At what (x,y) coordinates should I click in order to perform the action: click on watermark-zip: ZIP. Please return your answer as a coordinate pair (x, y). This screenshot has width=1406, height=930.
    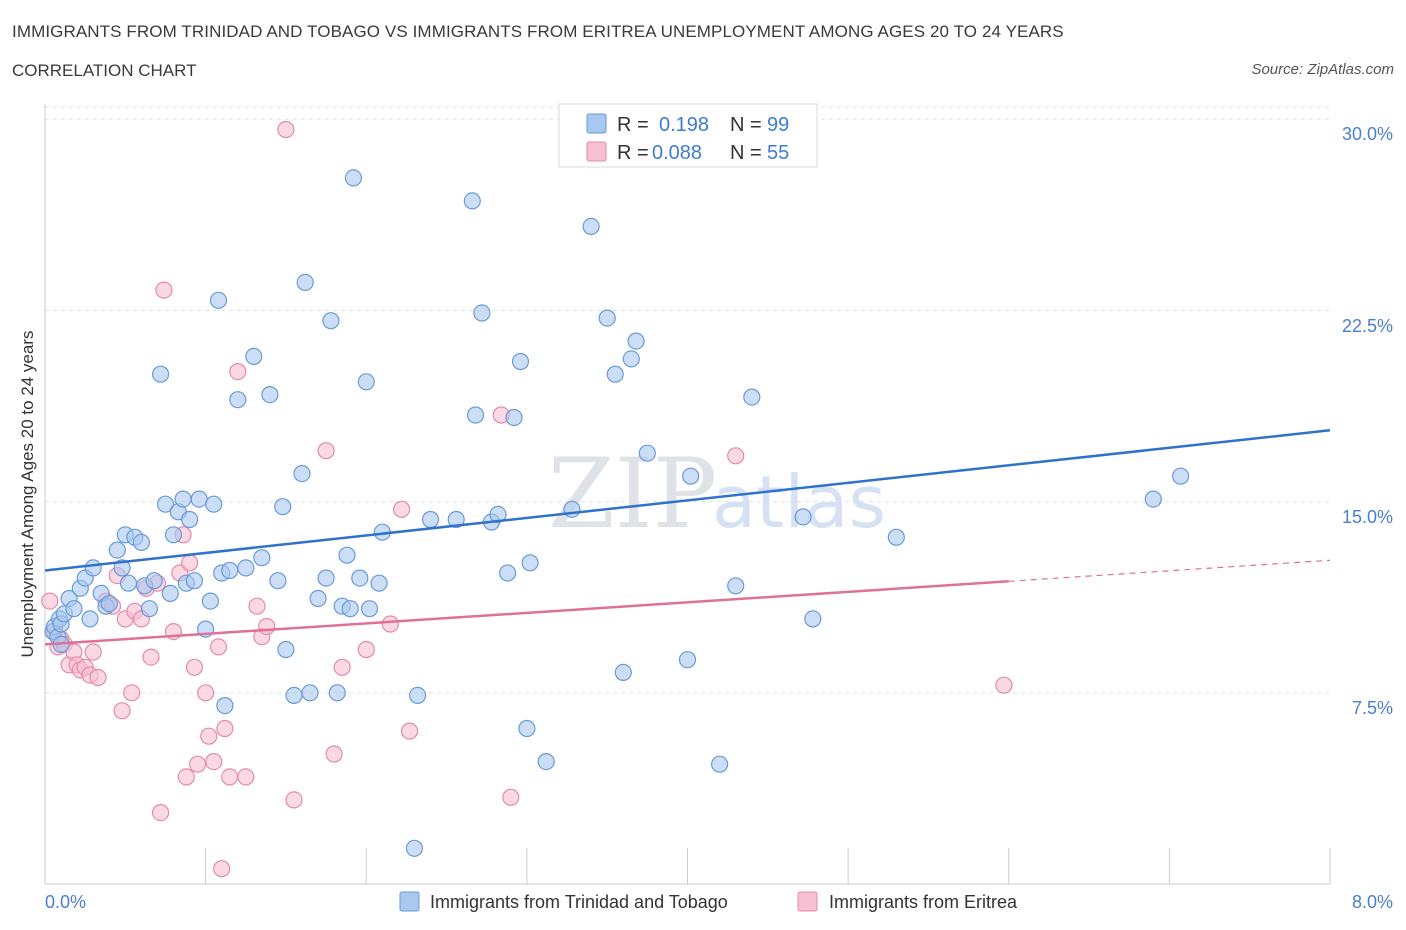
    Looking at the image, I should click on (632, 494).